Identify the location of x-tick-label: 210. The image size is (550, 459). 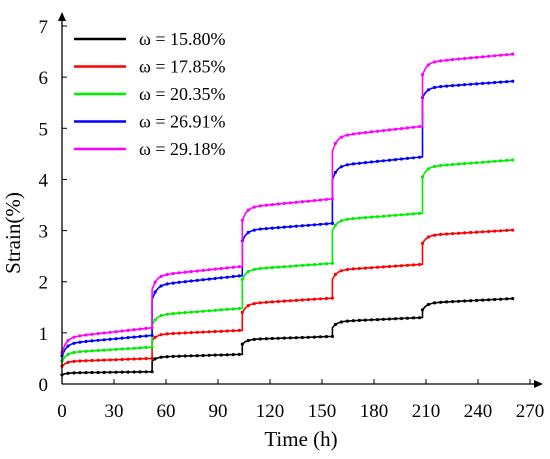
(426, 411).